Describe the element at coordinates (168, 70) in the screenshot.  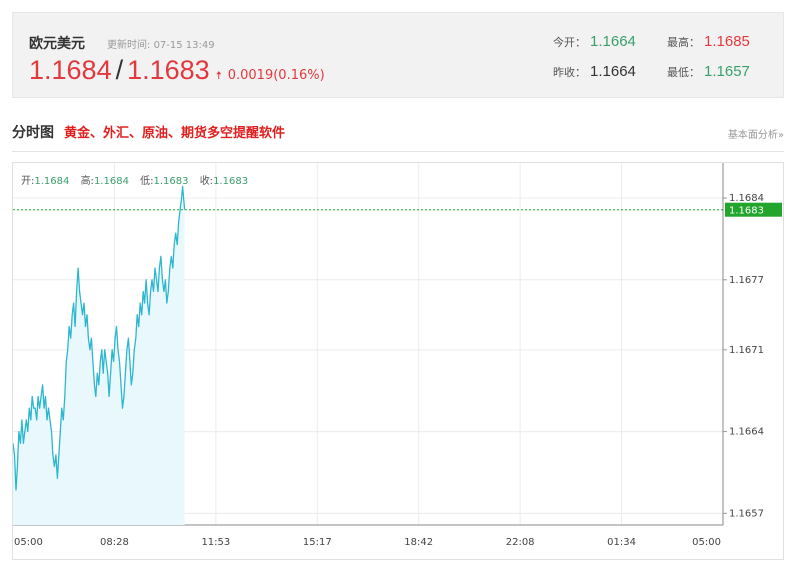
I see `ask-price: 1.1683` at that location.